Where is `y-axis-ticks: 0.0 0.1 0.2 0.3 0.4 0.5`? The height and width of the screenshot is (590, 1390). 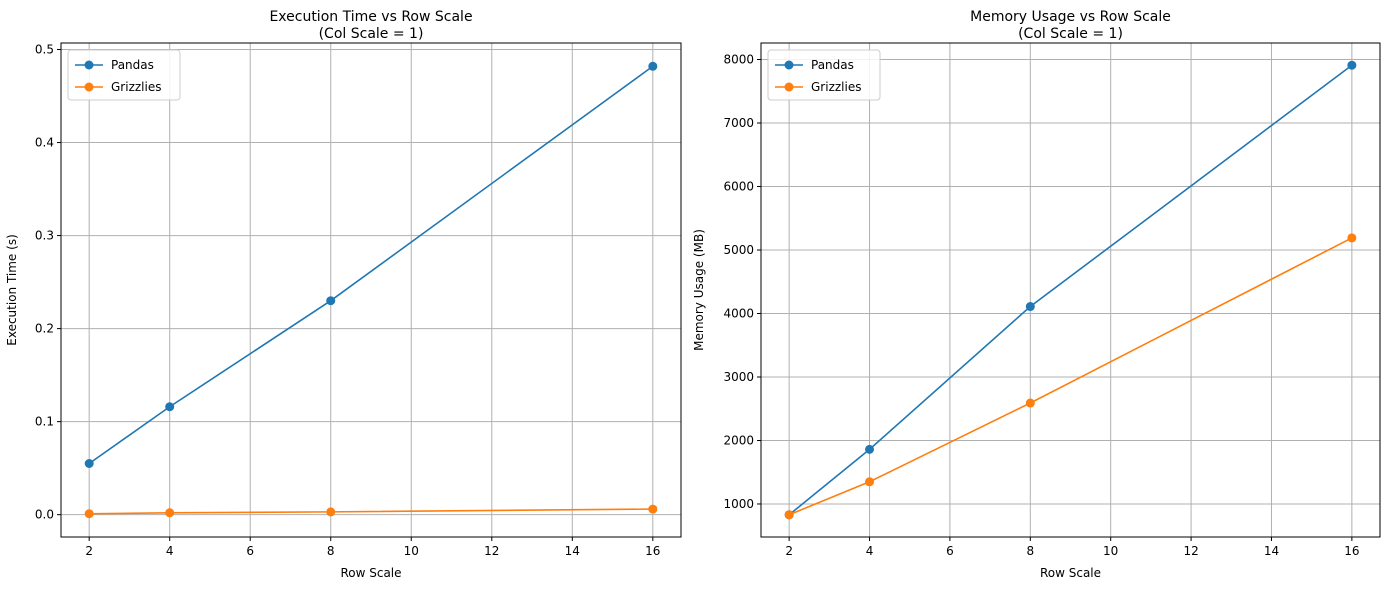
y-axis-ticks: 0.0 0.1 0.2 0.3 0.4 0.5 is located at coordinates (48, 282).